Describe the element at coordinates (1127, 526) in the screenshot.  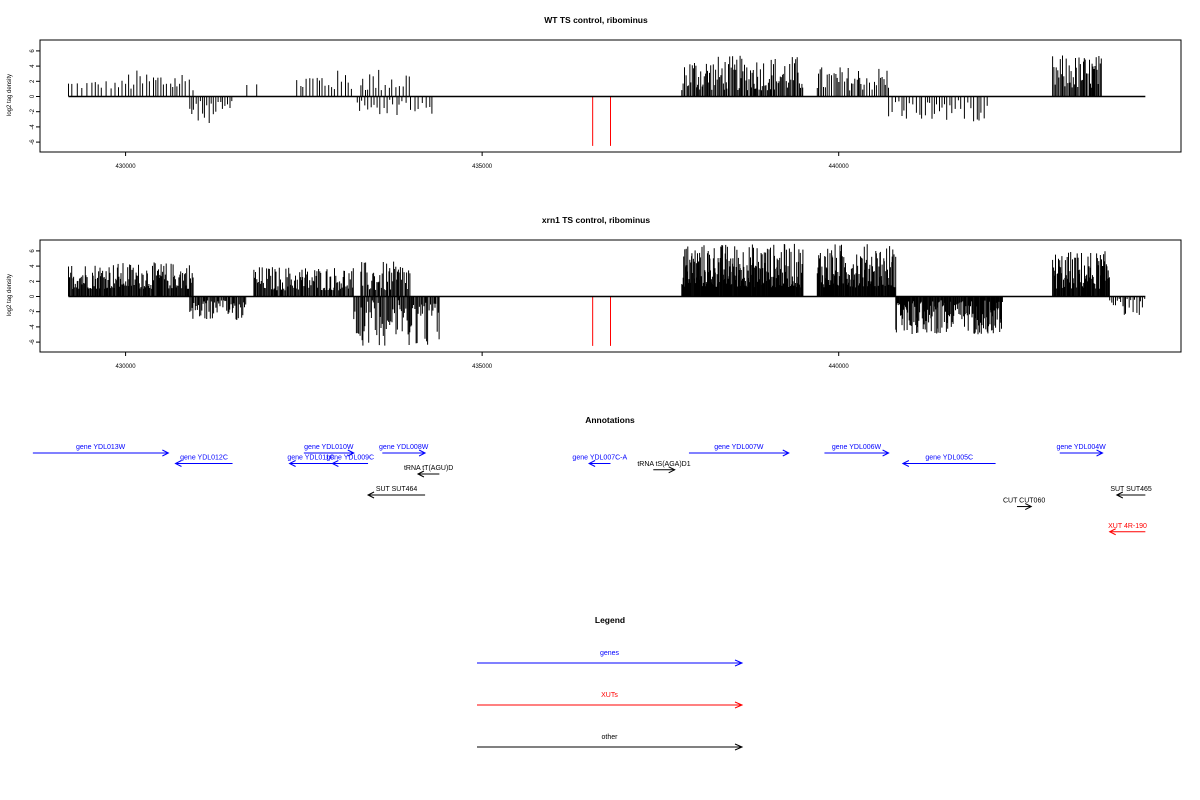
I see `feature-label: XUT 4R-190` at that location.